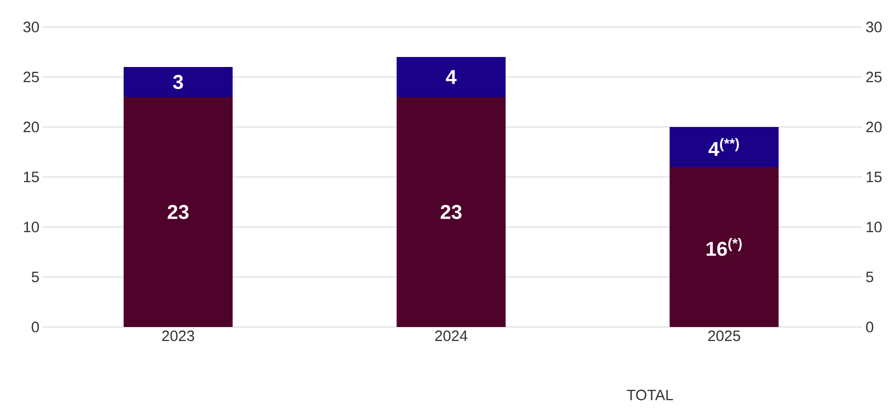 The image size is (896, 409). I want to click on x-tick-label: 2023, so click(178, 336).